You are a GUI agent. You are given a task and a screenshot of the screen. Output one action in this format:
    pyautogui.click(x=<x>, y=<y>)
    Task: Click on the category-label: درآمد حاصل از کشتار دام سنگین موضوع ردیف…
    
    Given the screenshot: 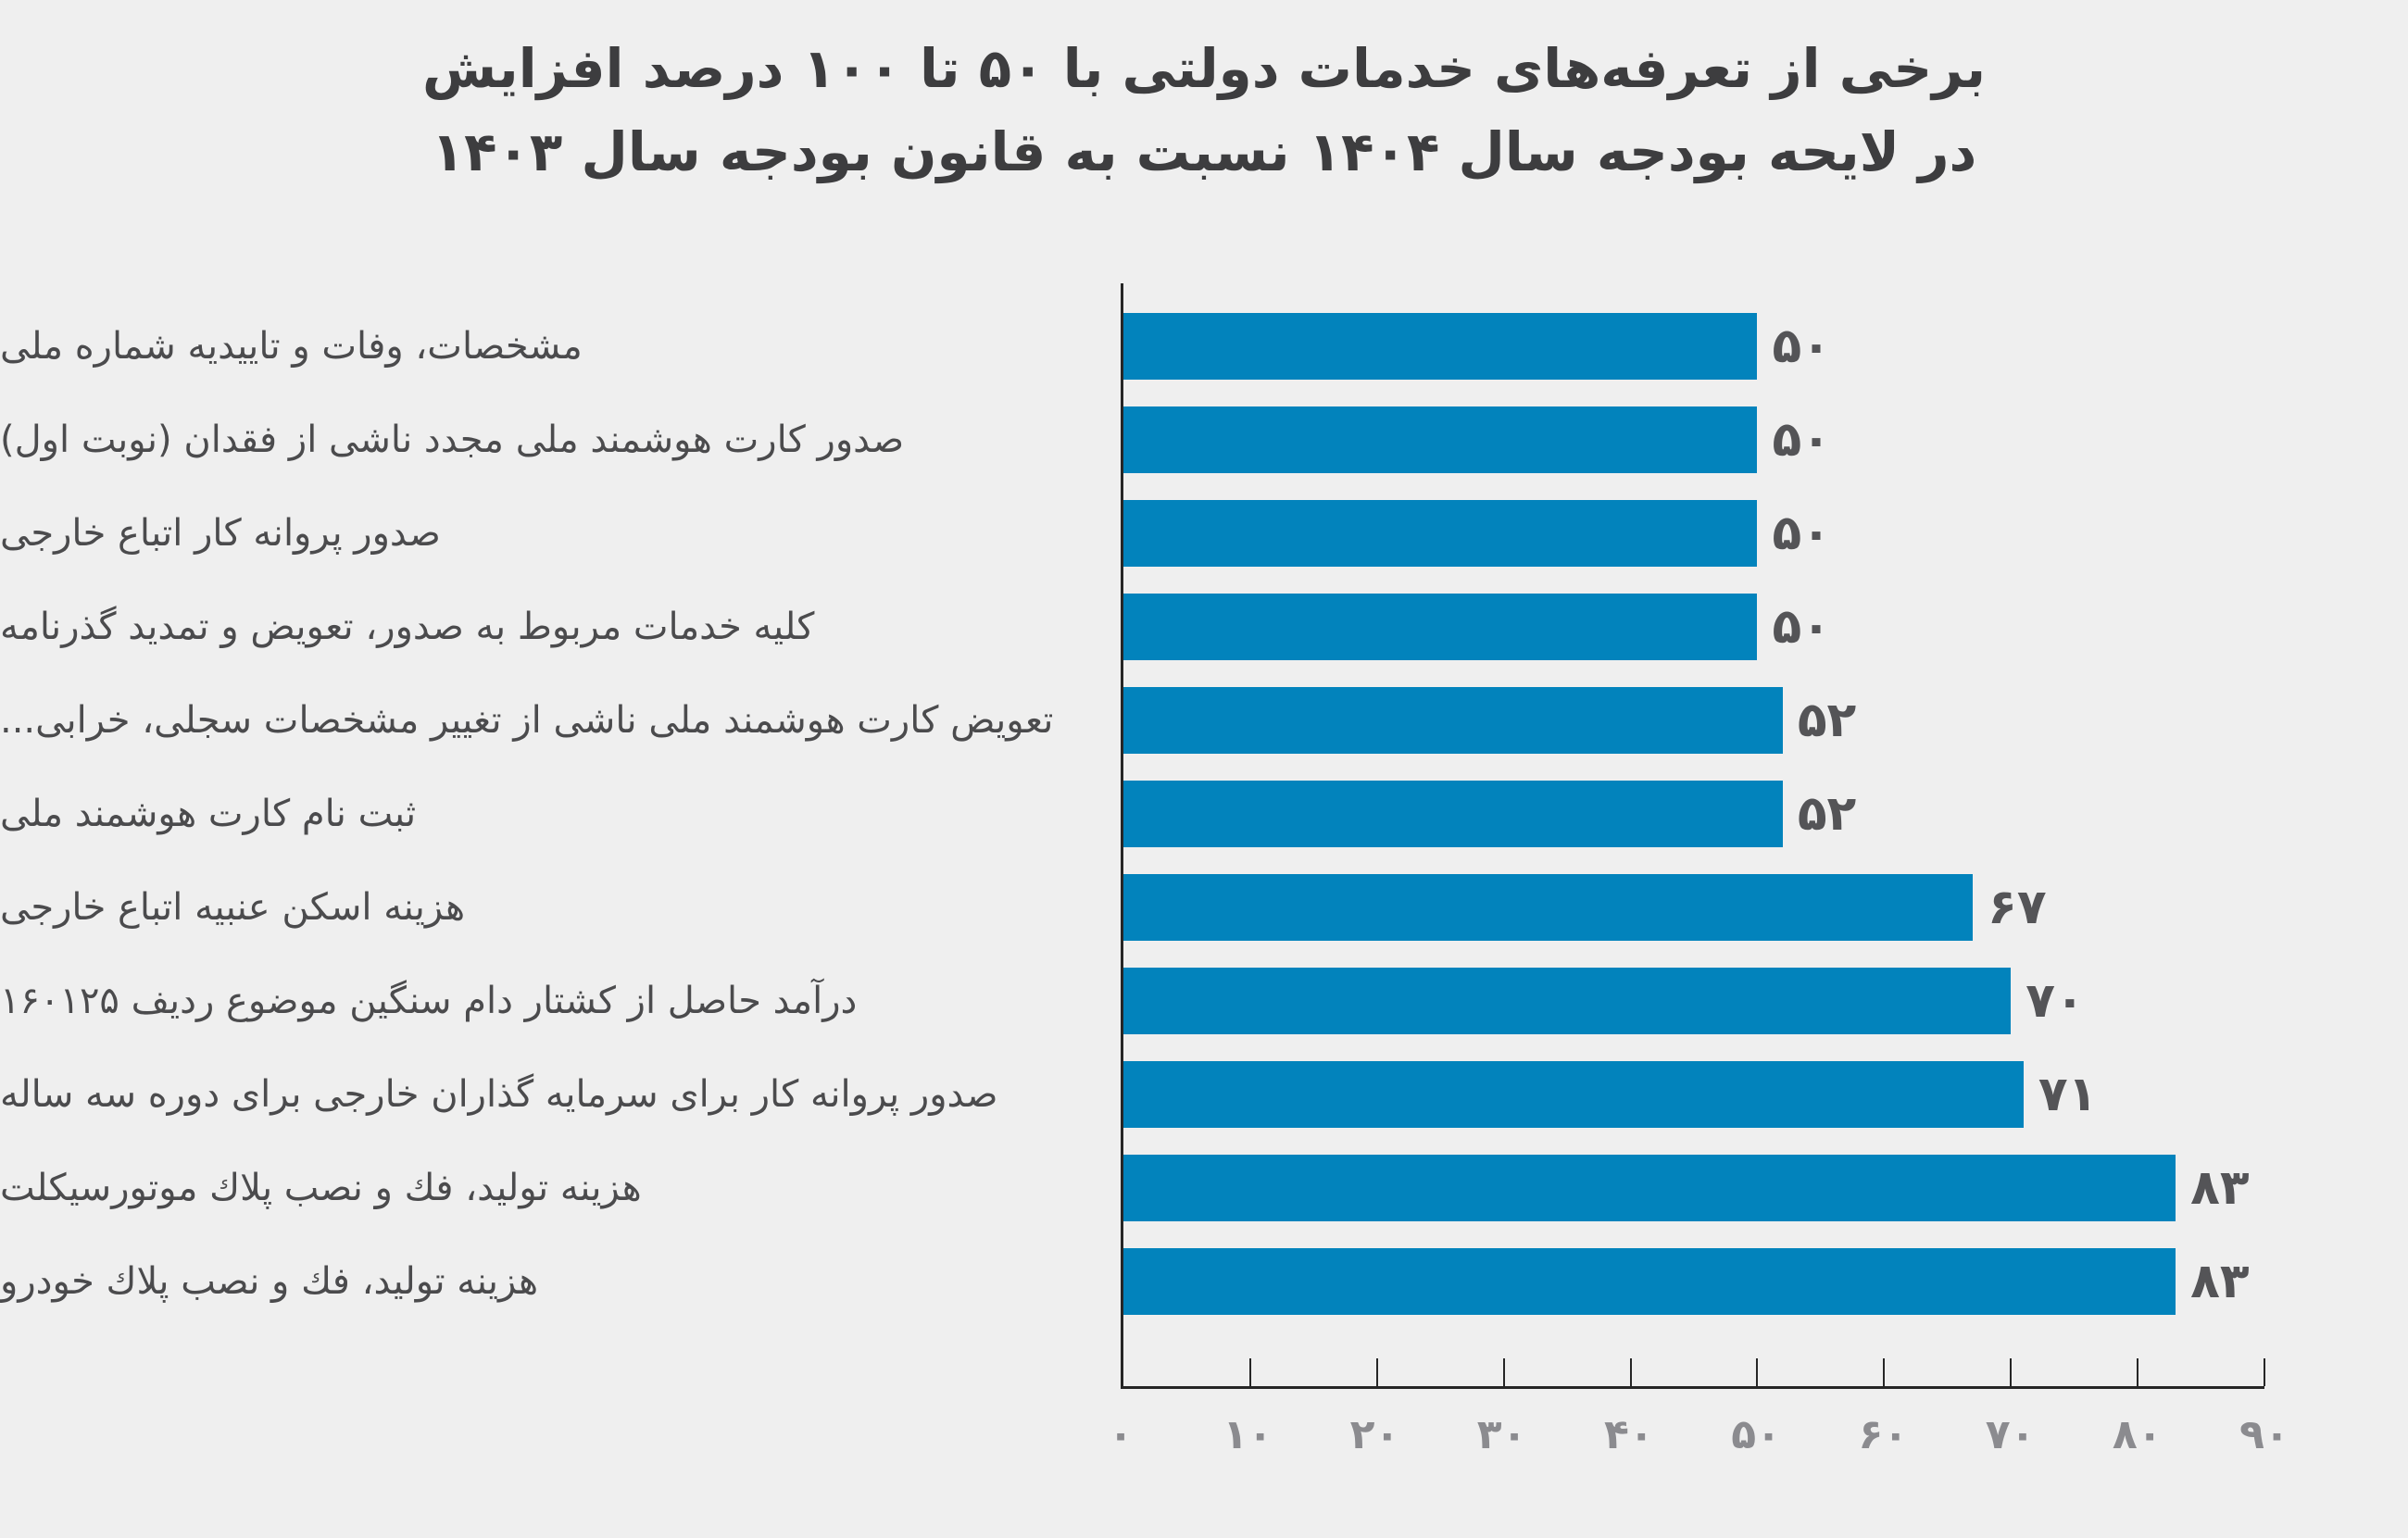 What is the action you would take?
    pyautogui.click(x=429, y=1001)
    